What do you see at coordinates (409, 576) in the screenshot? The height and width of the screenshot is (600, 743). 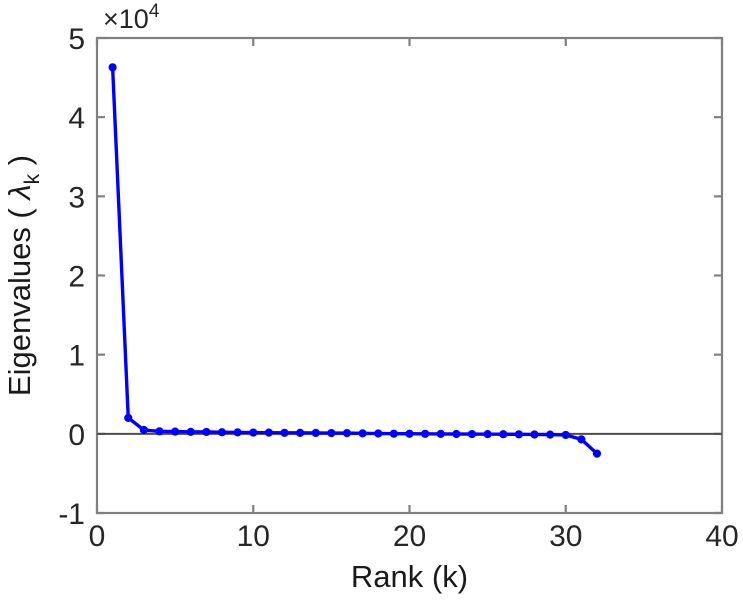 I see `x-axis-title: Rank (k)` at bounding box center [409, 576].